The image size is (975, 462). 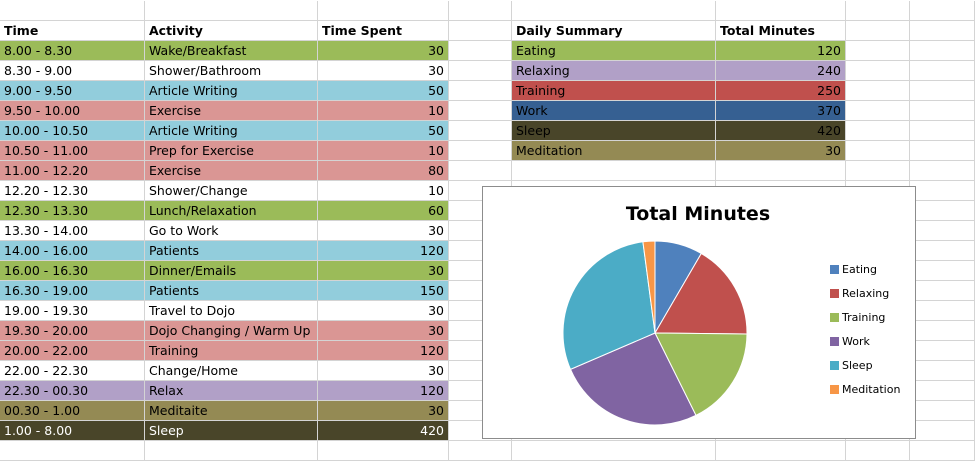 What do you see at coordinates (231, 51) in the screenshot?
I see `cell-activity: Wake/Breakfast` at bounding box center [231, 51].